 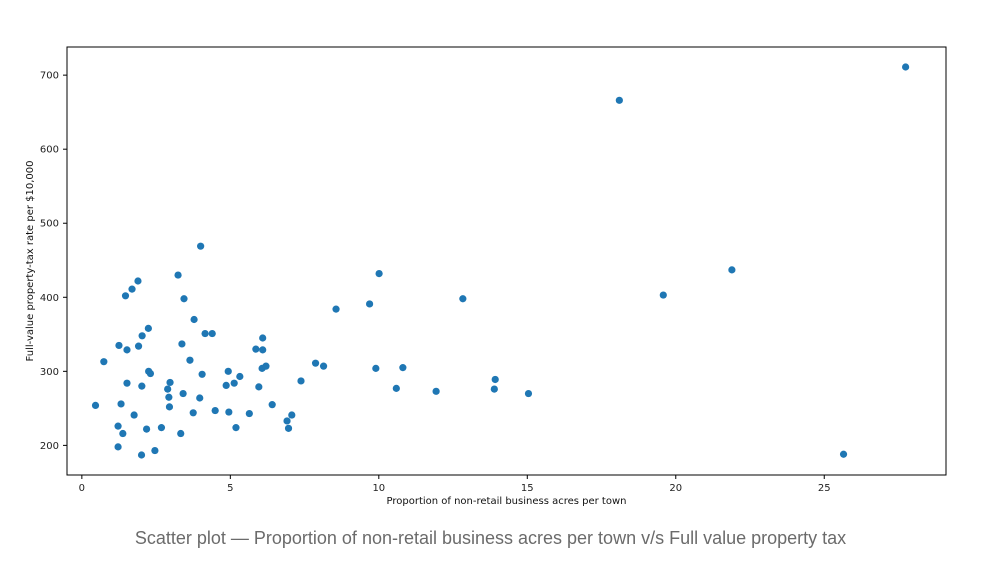 I want to click on y-tick-label: 700, so click(x=49, y=76).